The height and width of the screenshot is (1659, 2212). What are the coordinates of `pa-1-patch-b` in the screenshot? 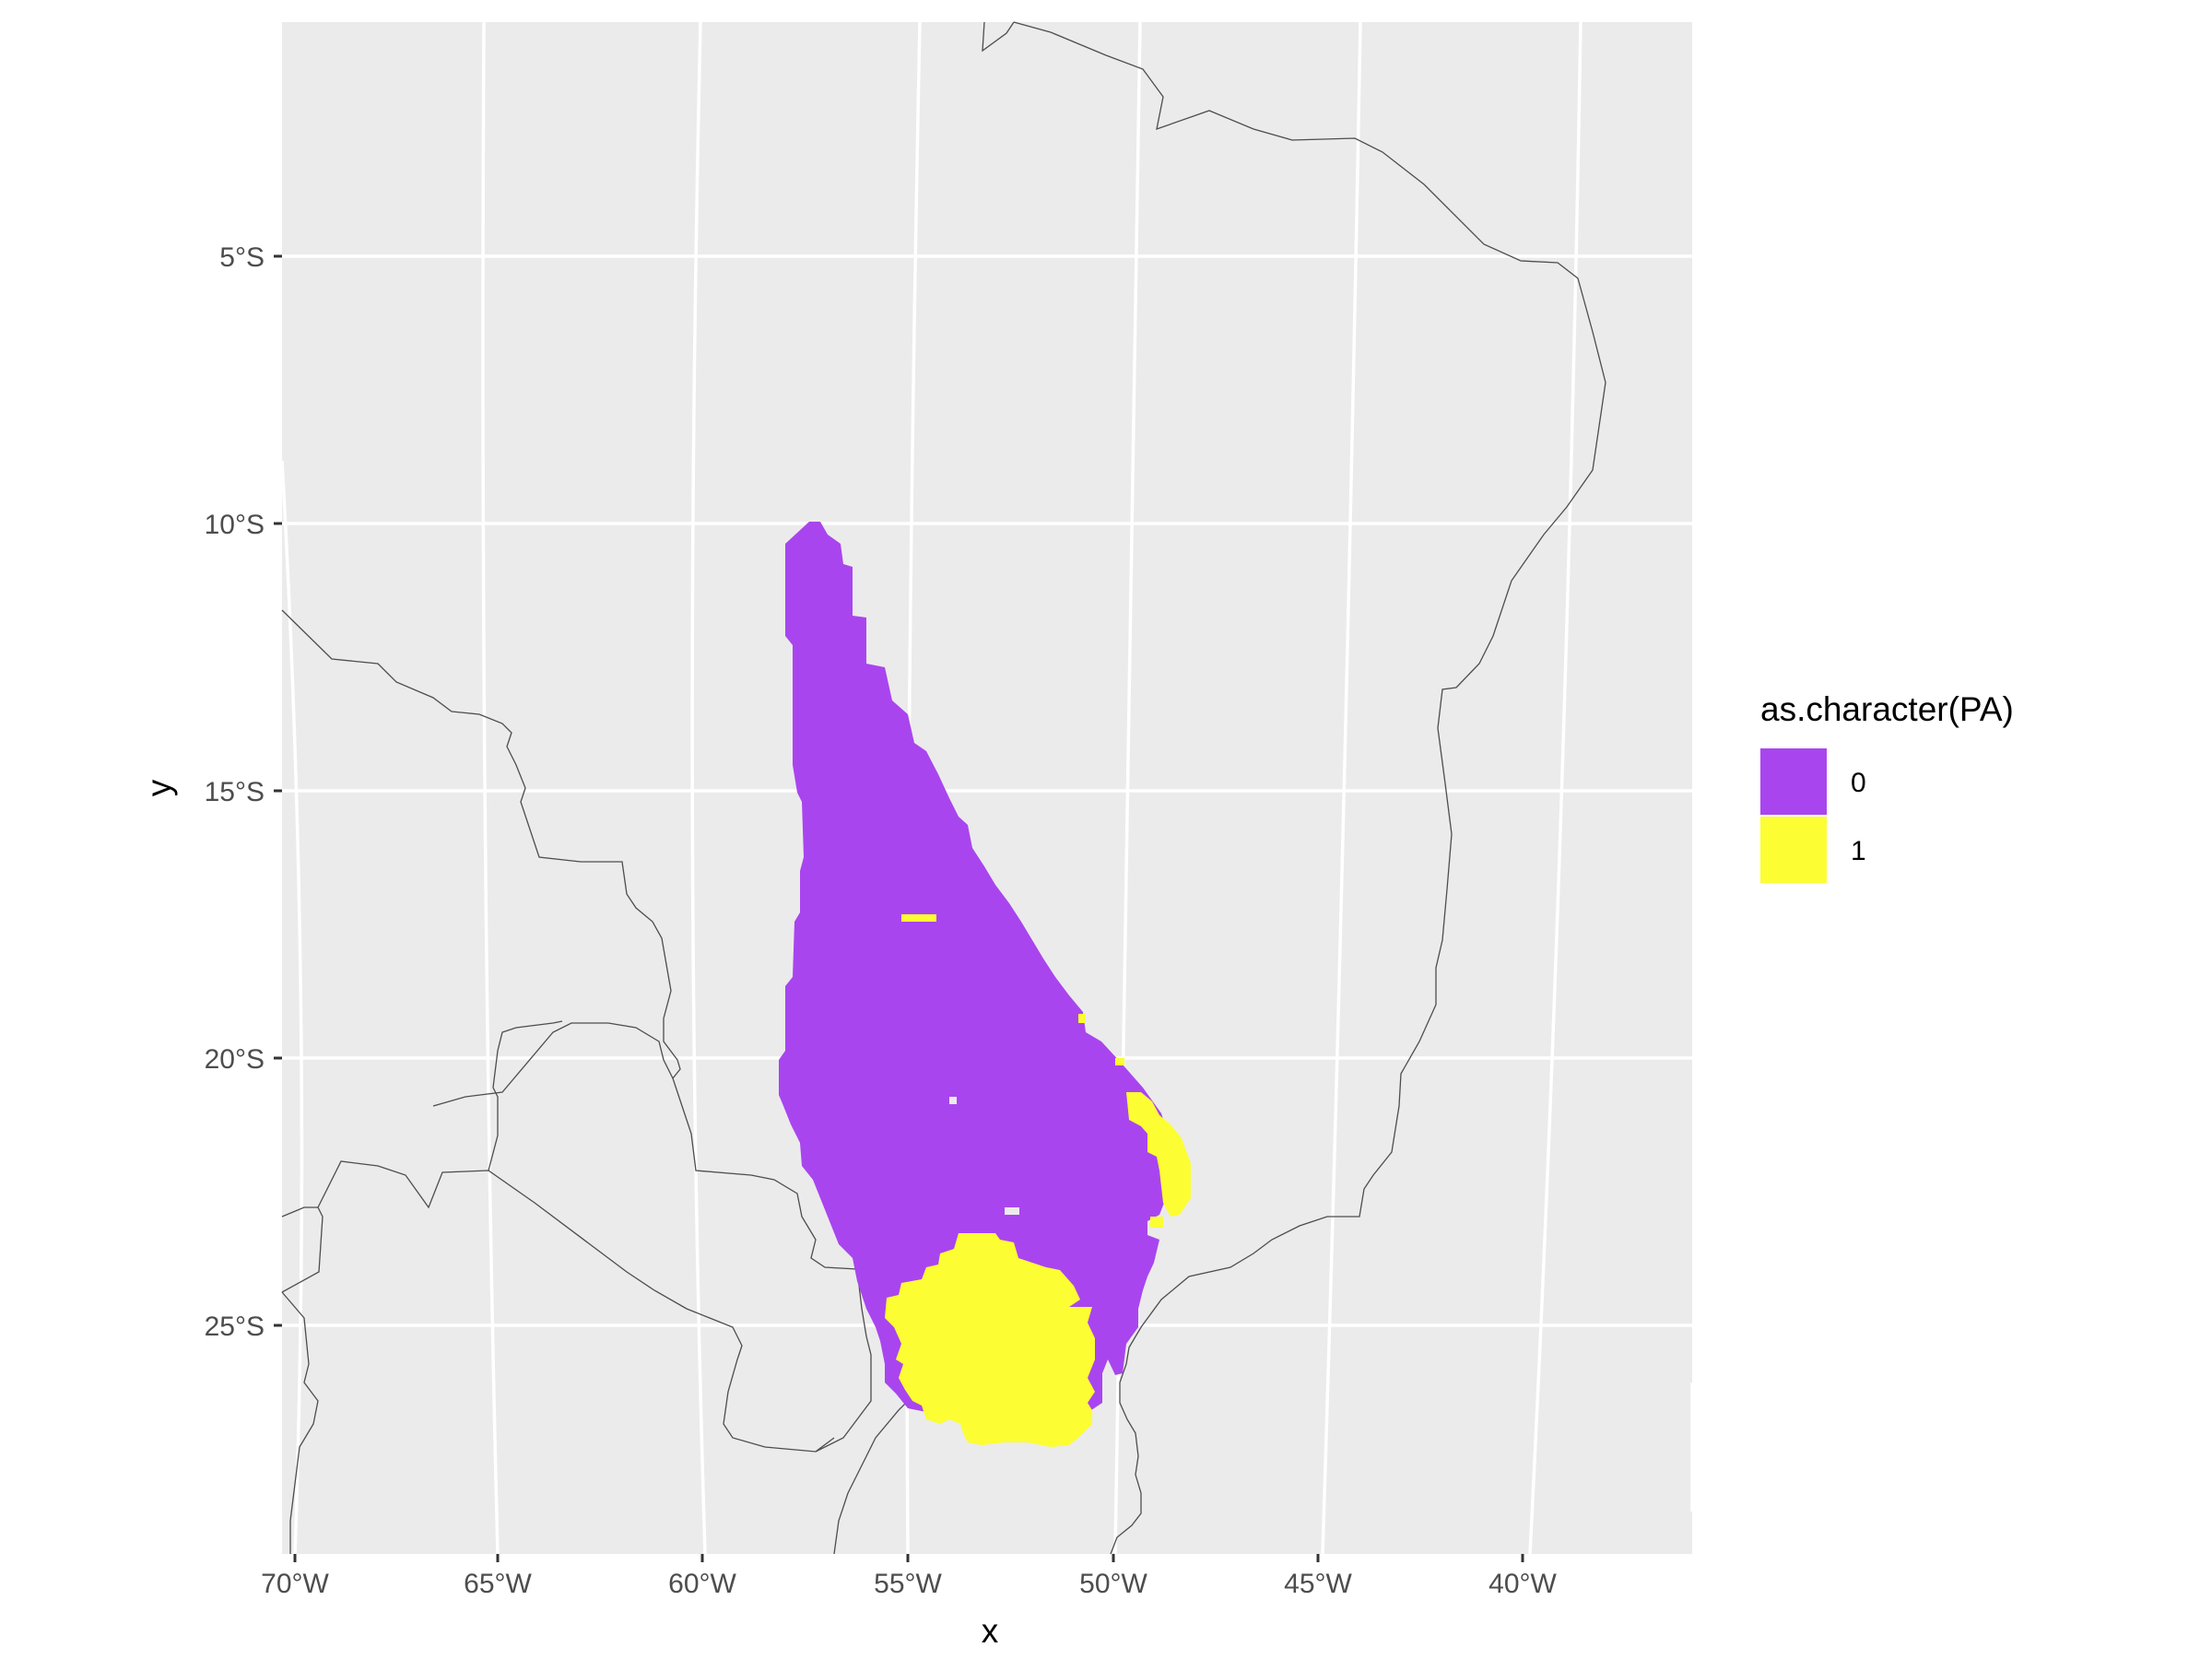 It's located at (1082, 1018).